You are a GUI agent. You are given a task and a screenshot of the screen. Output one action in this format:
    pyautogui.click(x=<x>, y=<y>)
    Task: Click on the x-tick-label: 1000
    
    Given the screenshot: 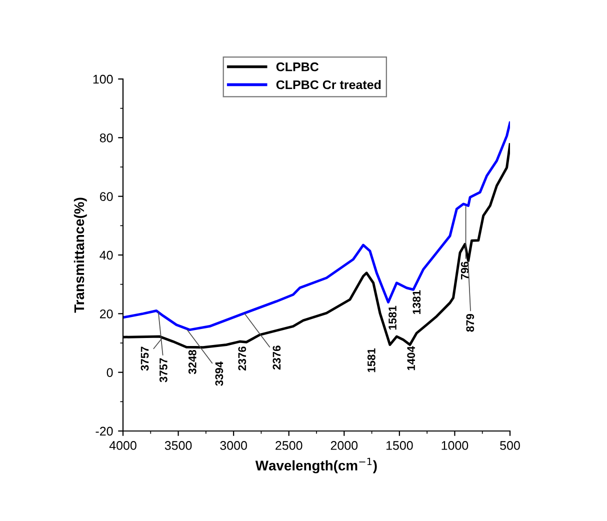 What is the action you would take?
    pyautogui.click(x=455, y=445)
    